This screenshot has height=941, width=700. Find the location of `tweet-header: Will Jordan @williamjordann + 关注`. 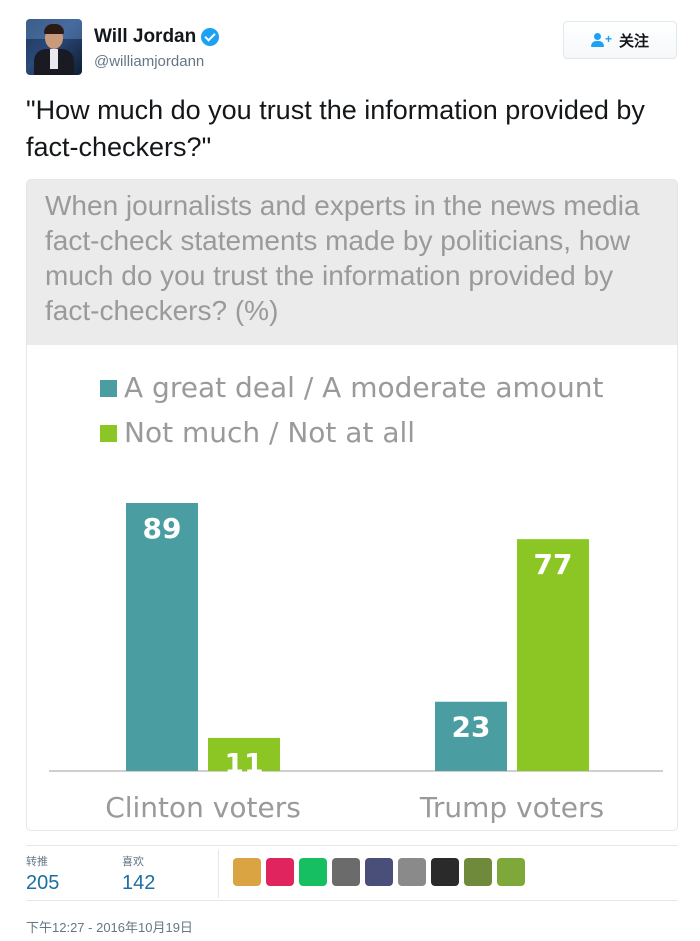

tweet-header: Will Jordan @williamjordann + 关注 is located at coordinates (352, 49).